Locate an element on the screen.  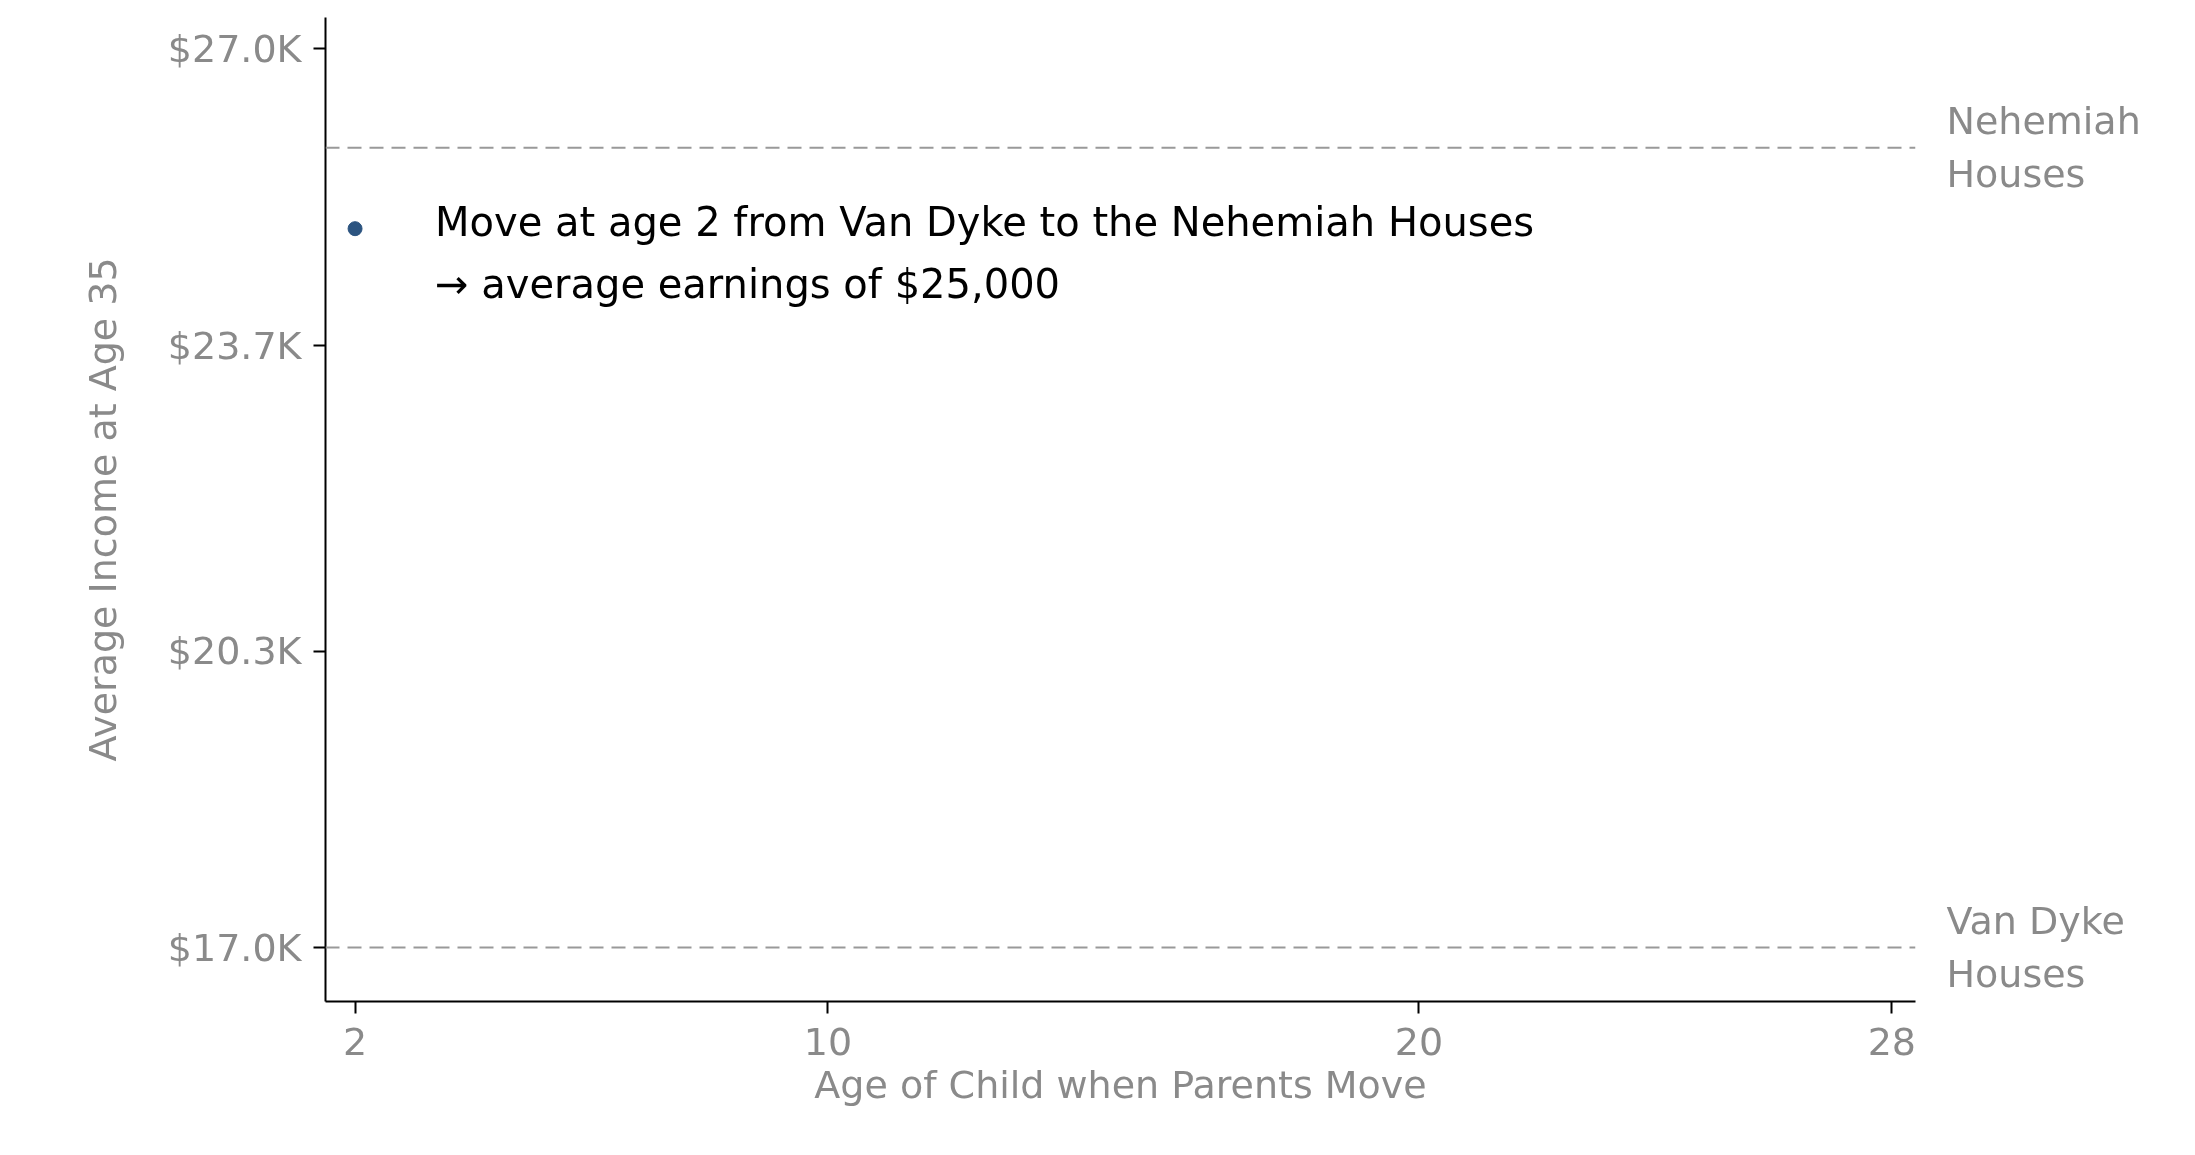
x-axis-title: Age of Child when Parents Move is located at coordinates (1120, 1084).